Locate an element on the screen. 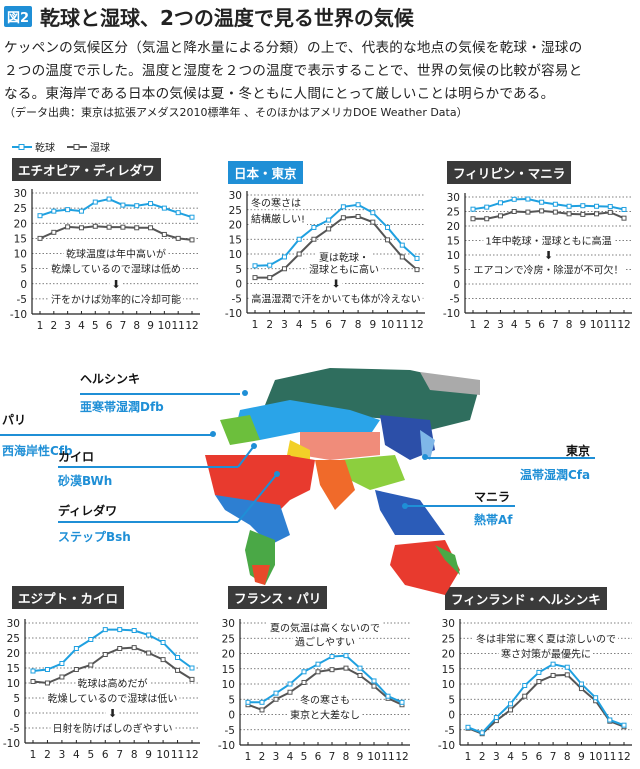 The image size is (640, 769). y-tick-label: 25 is located at coordinates (13, 639).